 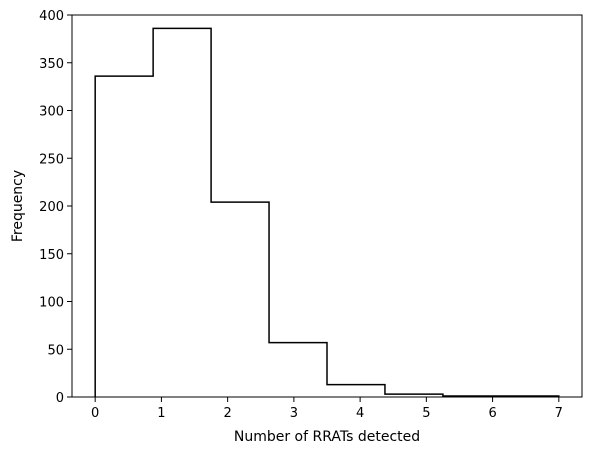 I want to click on x-tick-label: 2, so click(x=228, y=413).